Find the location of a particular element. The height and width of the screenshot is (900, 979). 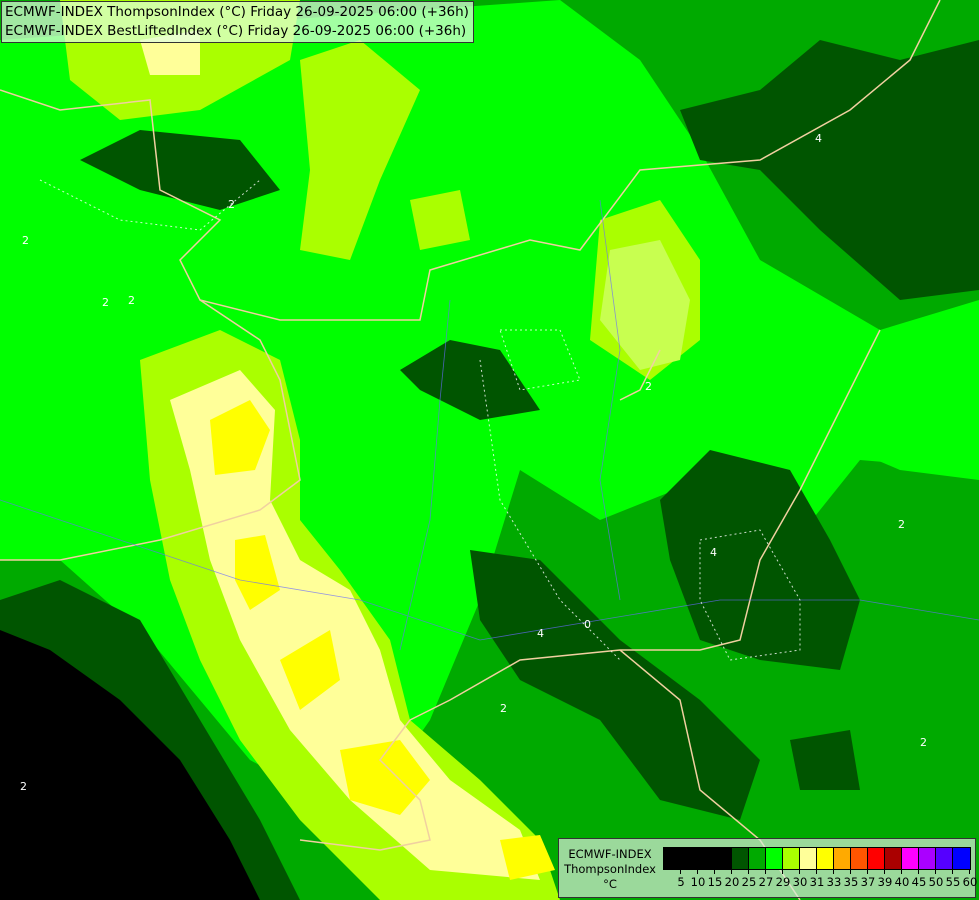

legend-tick-label: 37 is located at coordinates (868, 882).